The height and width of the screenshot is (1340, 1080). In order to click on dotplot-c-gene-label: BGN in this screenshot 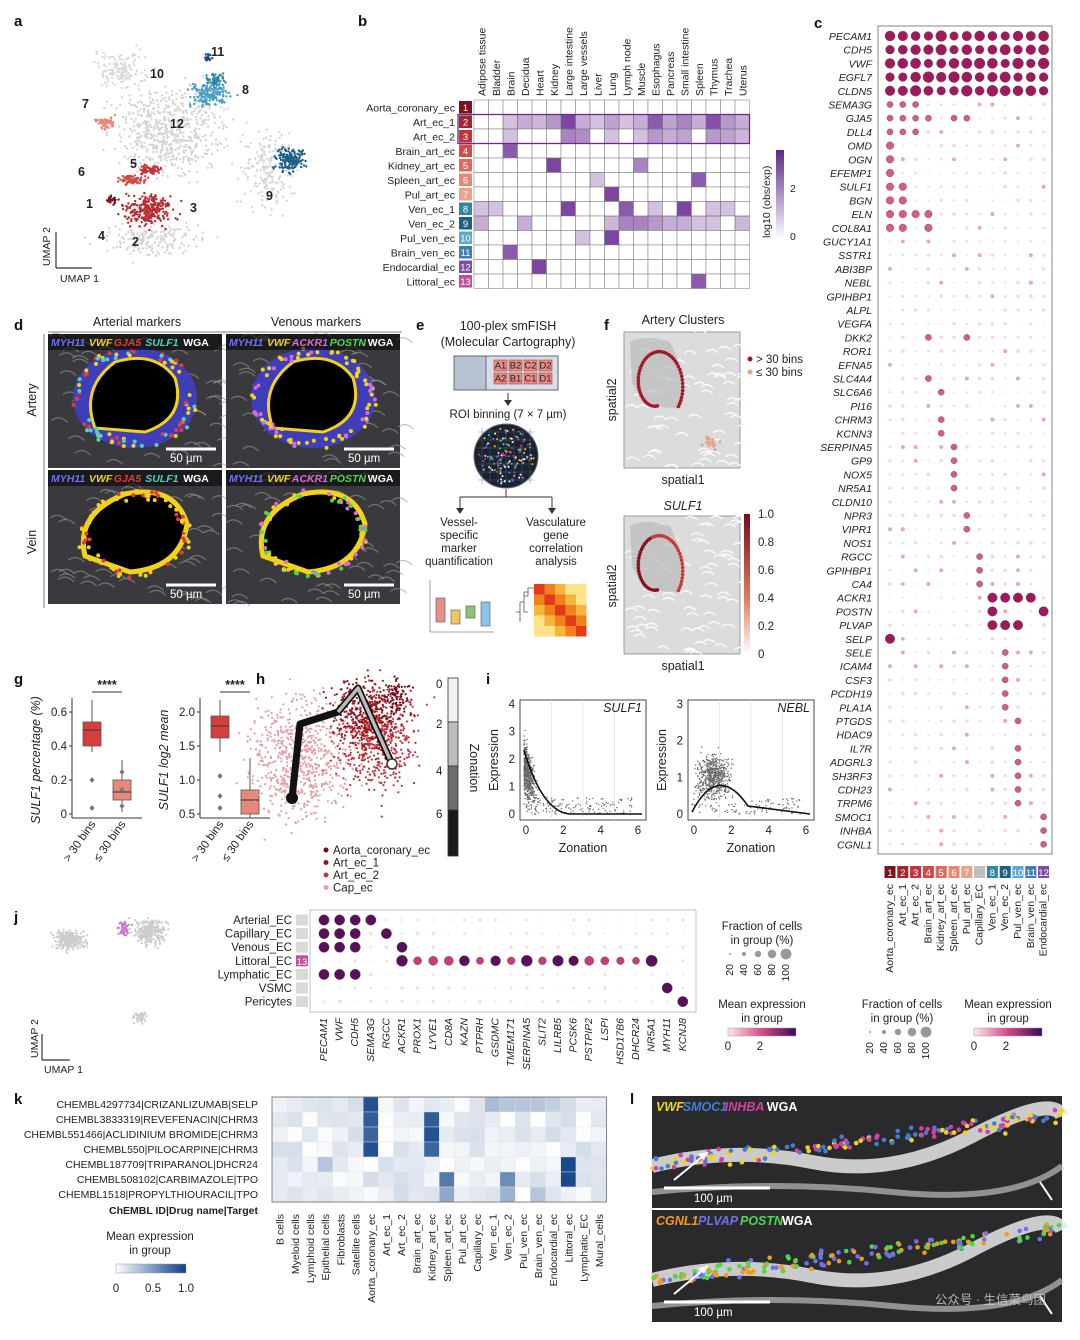, I will do `click(860, 201)`.